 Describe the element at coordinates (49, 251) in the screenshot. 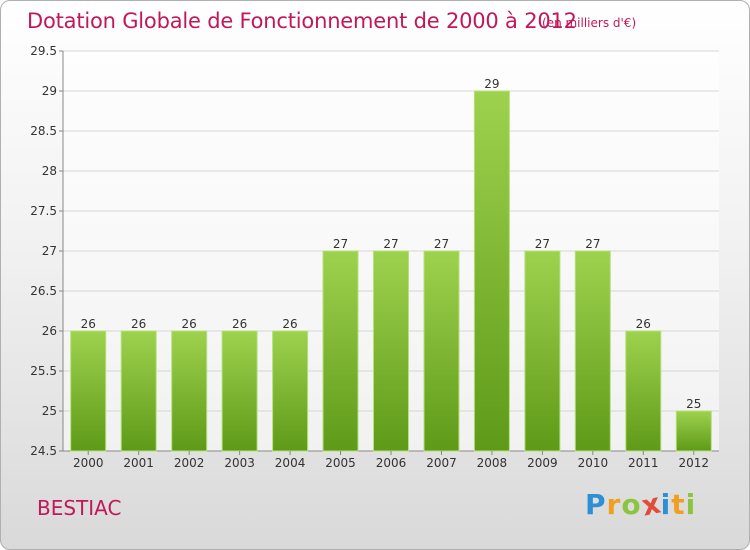

I see `y-tick-label: 27` at that location.